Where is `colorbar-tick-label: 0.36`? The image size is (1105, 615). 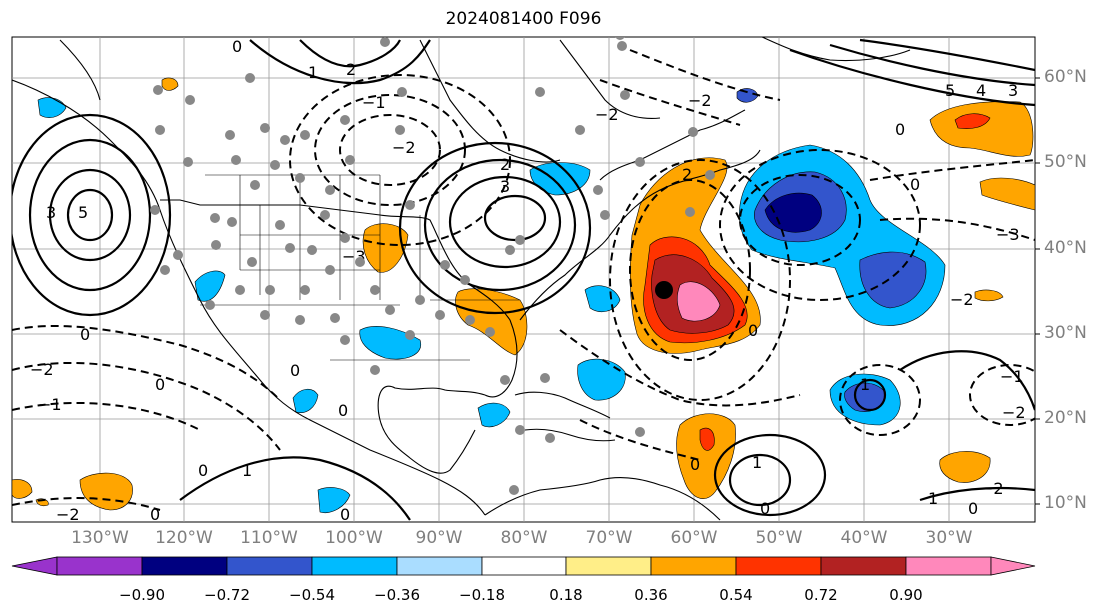
colorbar-tick-label: 0.36 is located at coordinates (651, 595).